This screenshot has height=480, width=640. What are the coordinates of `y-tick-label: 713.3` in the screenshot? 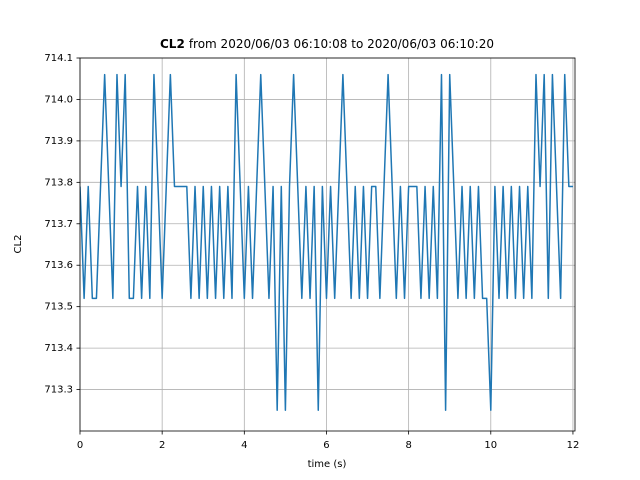 It's located at (58, 390).